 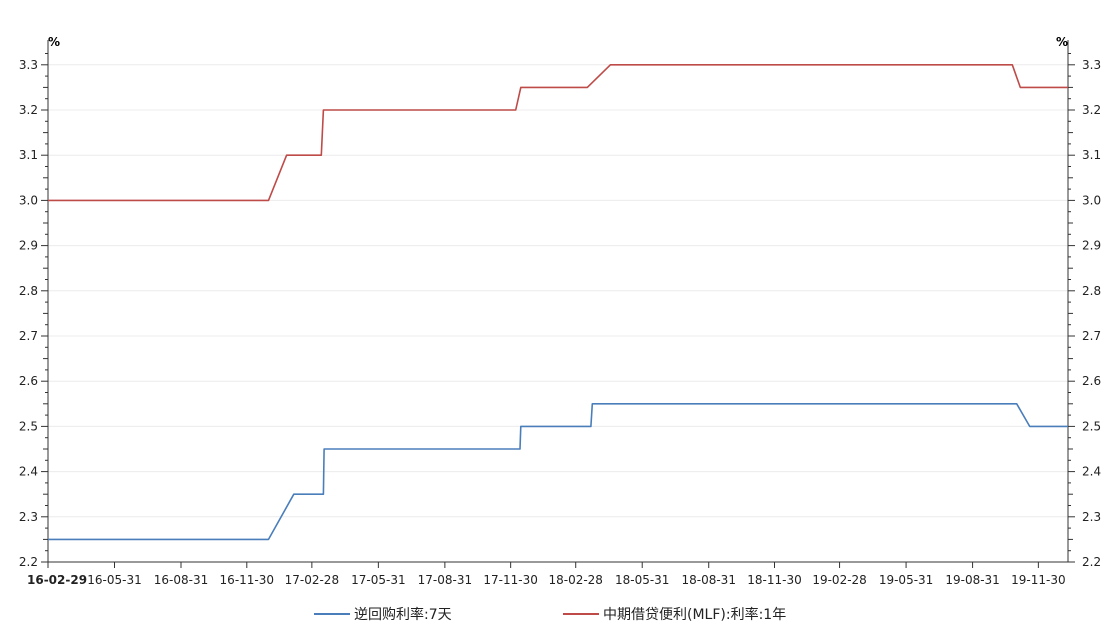 I want to click on y-tick-label-right: 2.3, so click(x=1091, y=517).